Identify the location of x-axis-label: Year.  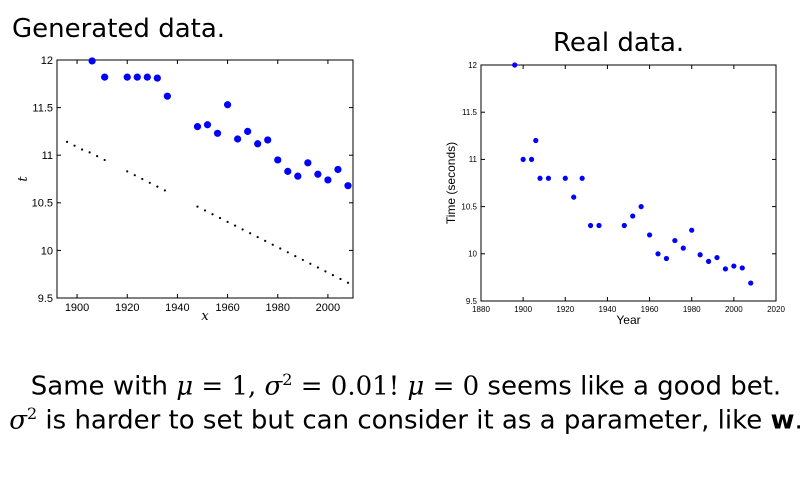
(628, 320).